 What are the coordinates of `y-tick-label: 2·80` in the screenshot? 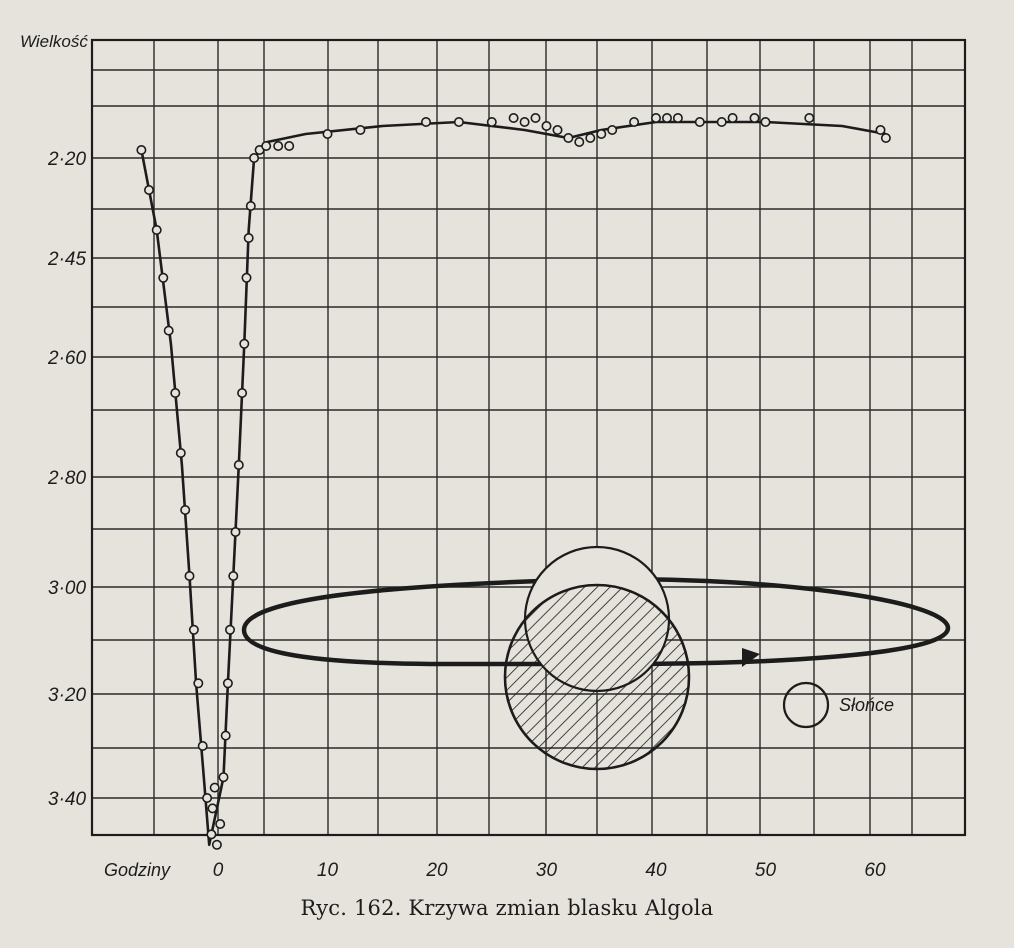 It's located at (66, 478).